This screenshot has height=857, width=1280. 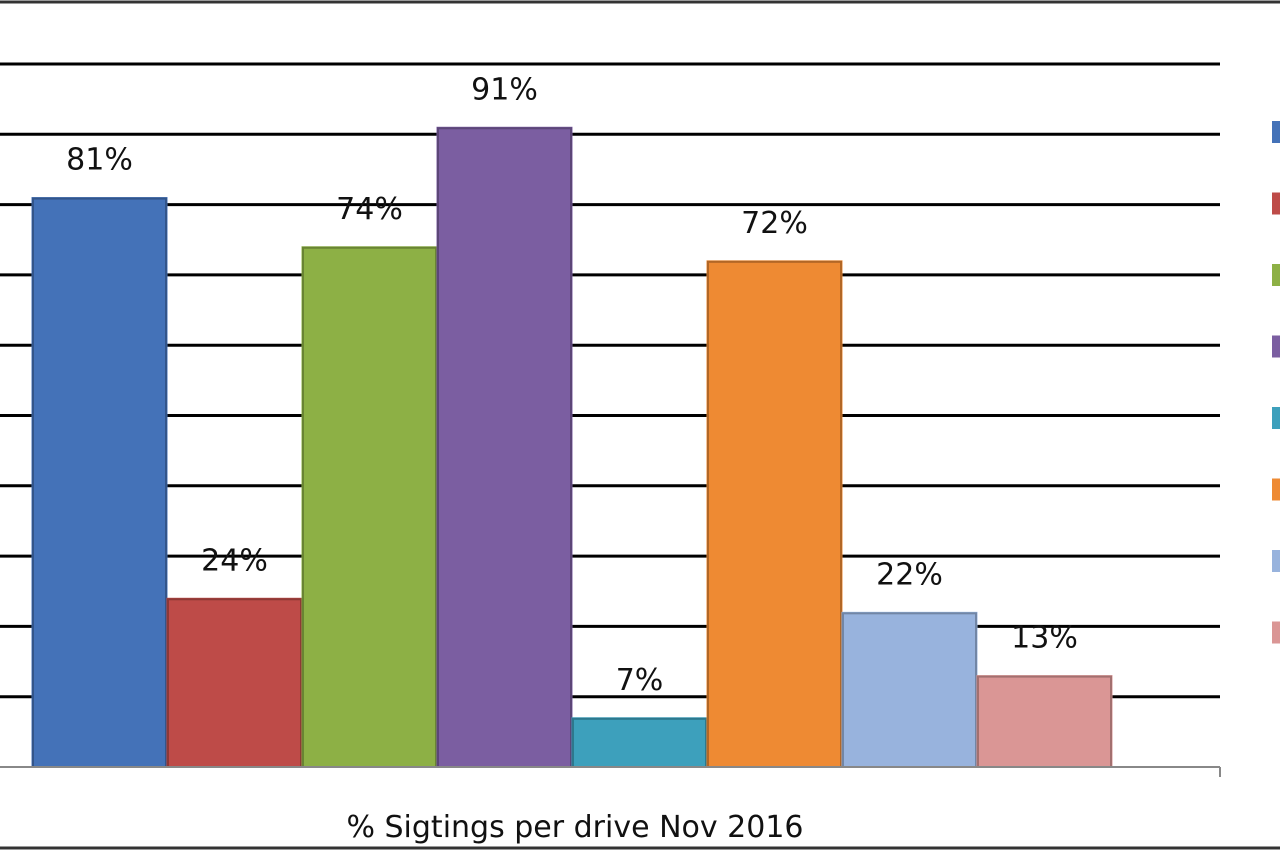 What do you see at coordinates (640, 680) in the screenshot?
I see `data-label: 7%` at bounding box center [640, 680].